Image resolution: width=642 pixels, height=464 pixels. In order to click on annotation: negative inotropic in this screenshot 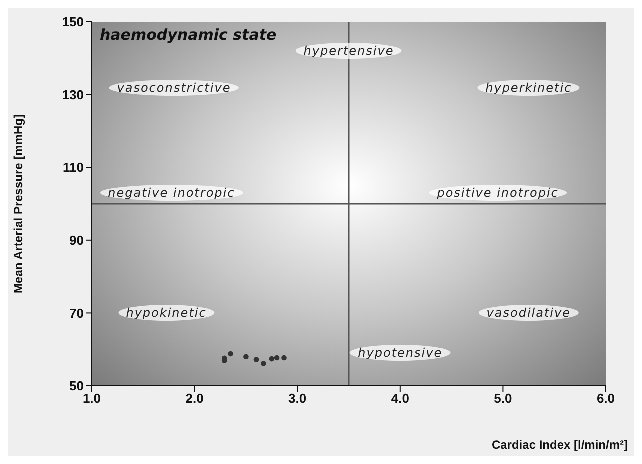, I will do `click(172, 193)`.